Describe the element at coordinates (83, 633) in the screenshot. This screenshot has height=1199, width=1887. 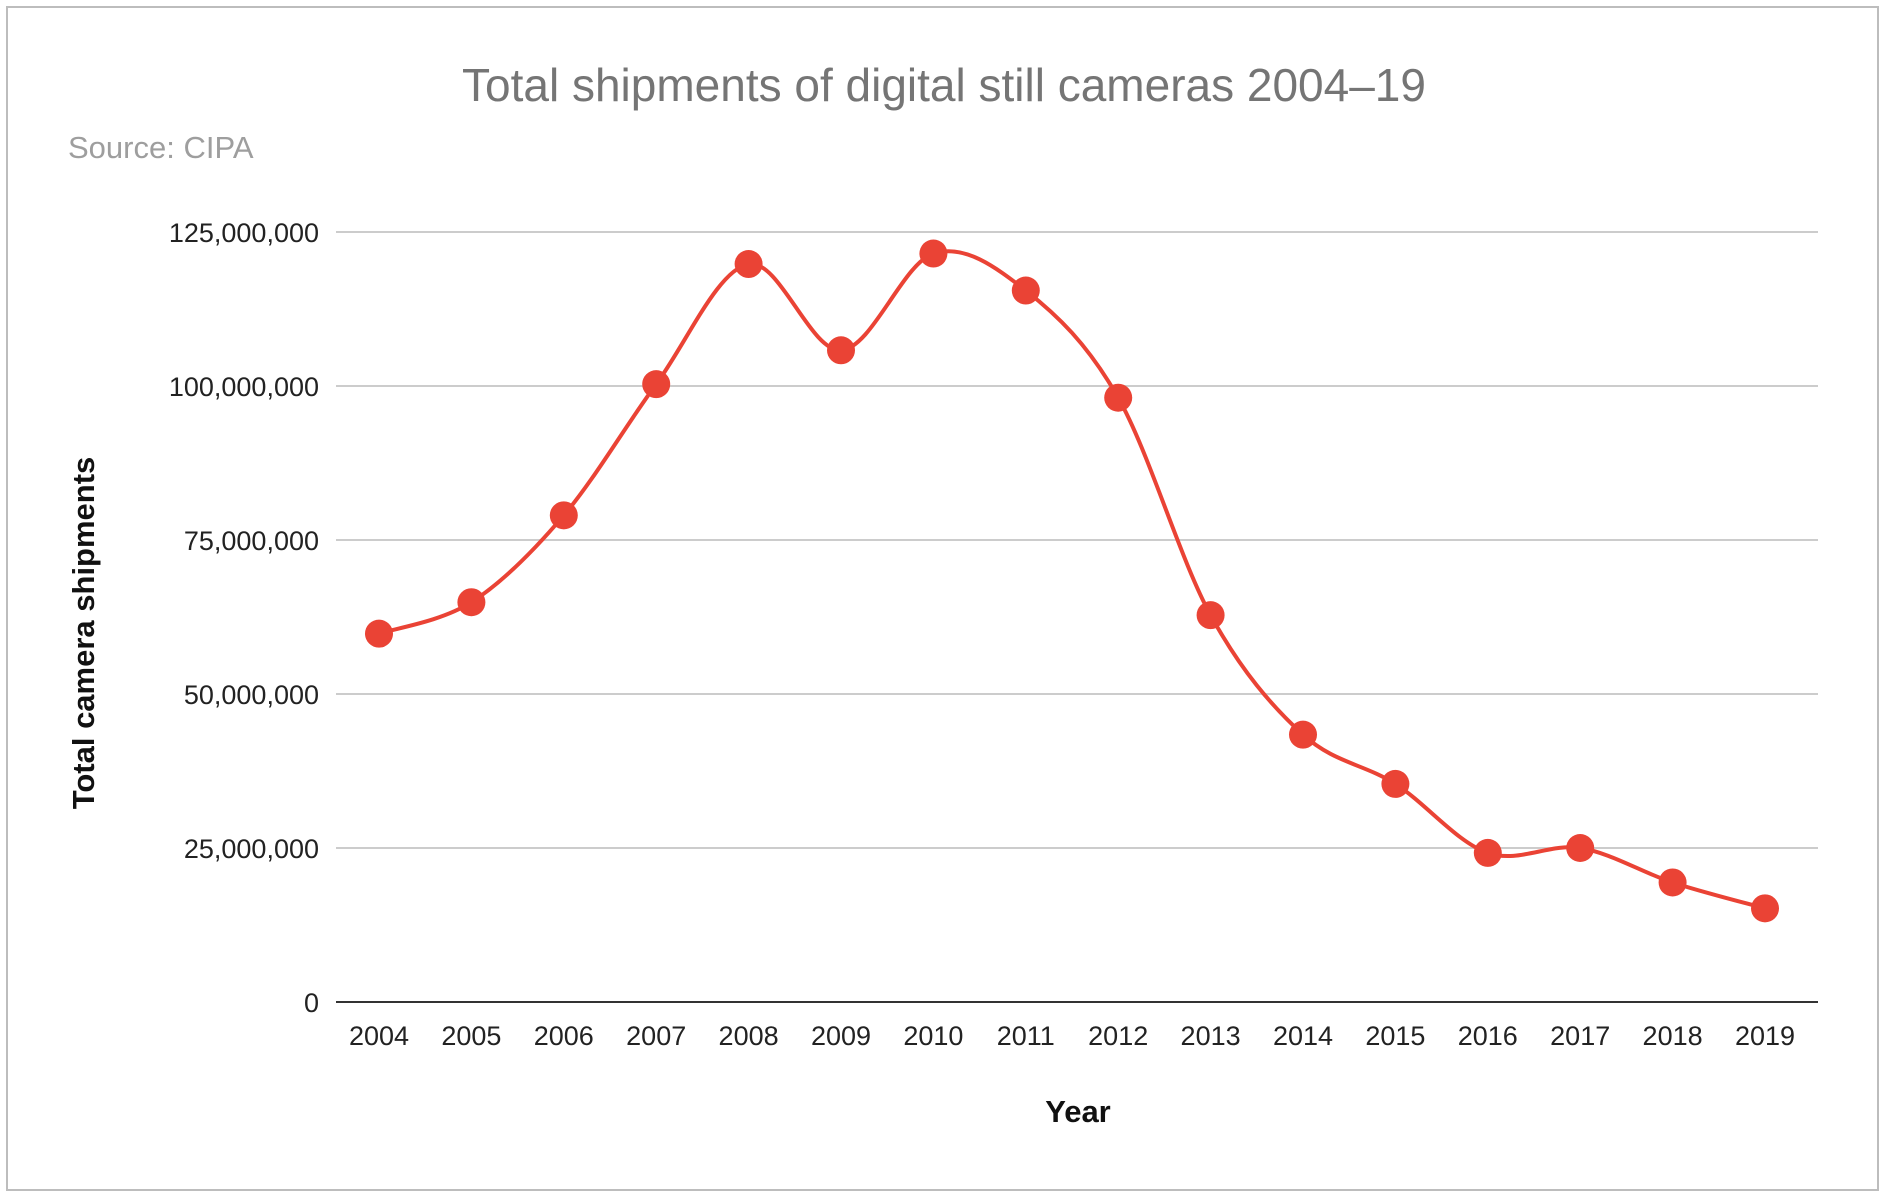
I see `y-axis-title: Total camera shipments` at that location.